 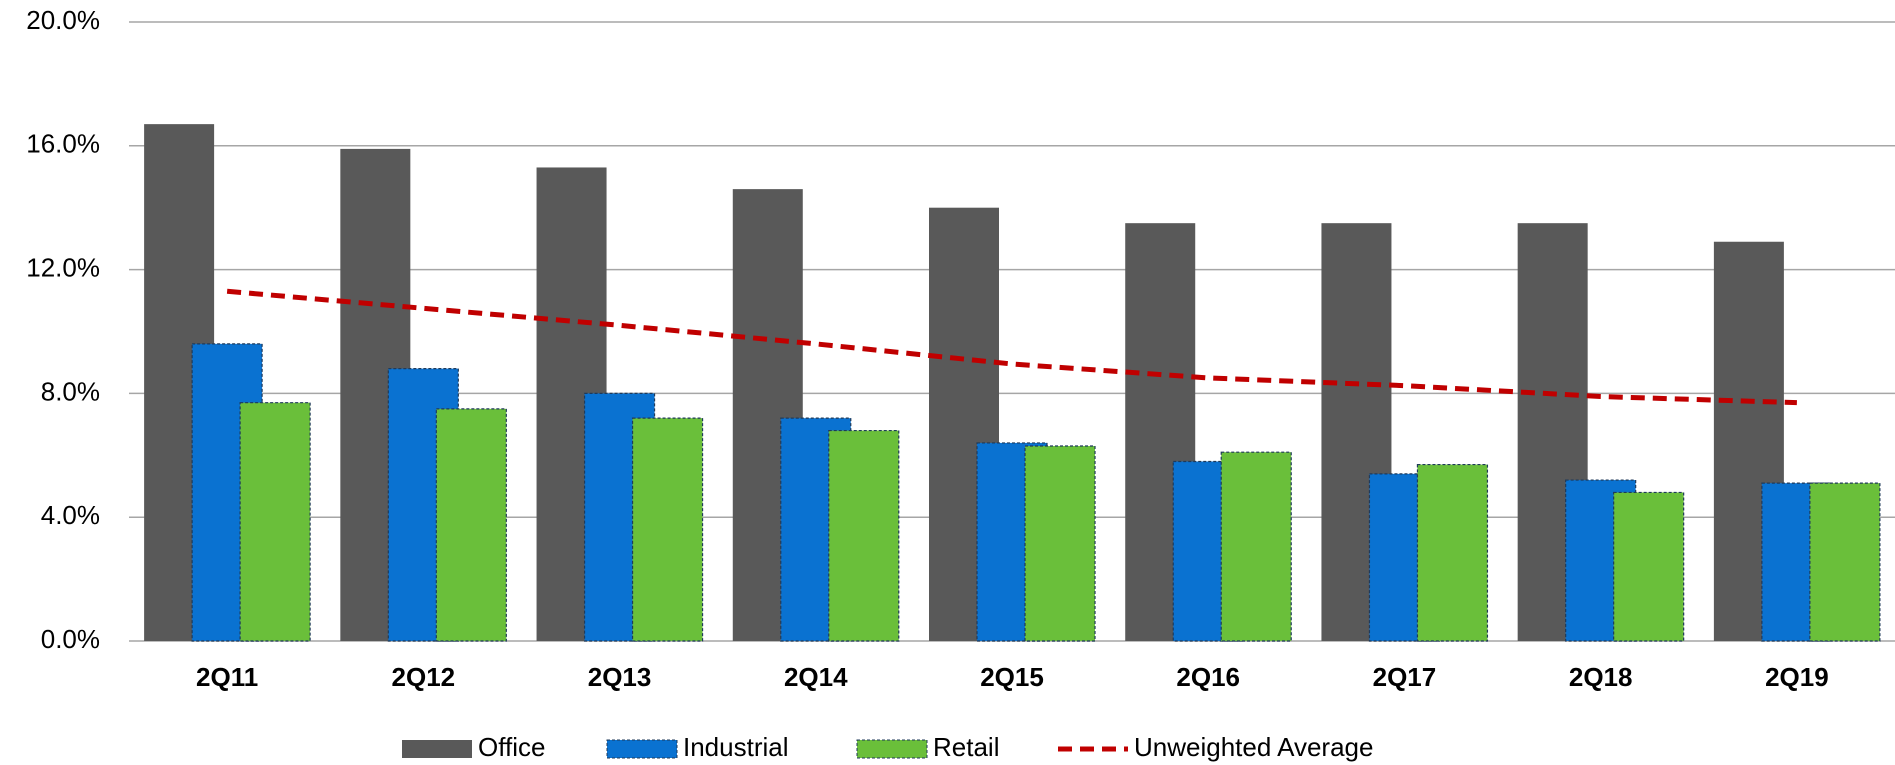 What do you see at coordinates (70, 515) in the screenshot?
I see `y-tick-label: 4.0%` at bounding box center [70, 515].